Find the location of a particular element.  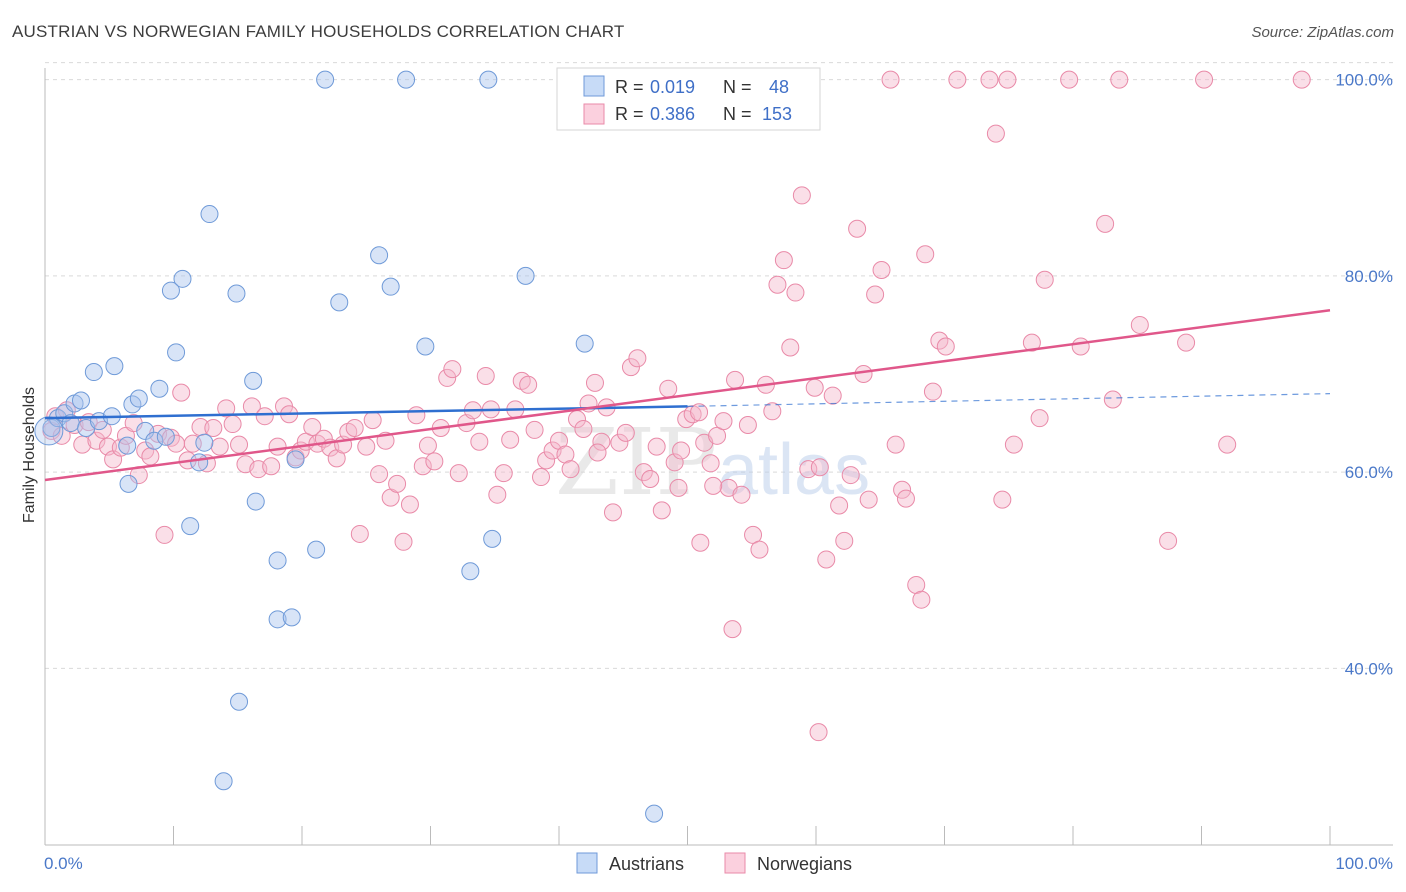

bottom-legend-norwegians: Norwegians is located at coordinates (804, 864).